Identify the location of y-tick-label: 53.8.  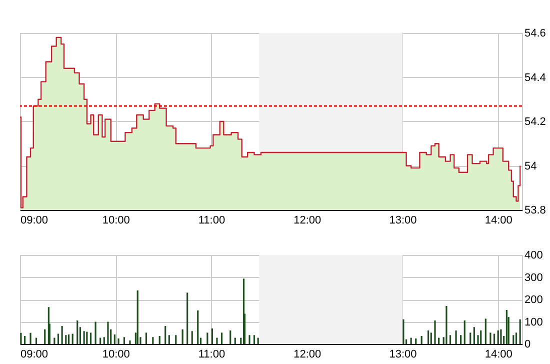
(535, 210).